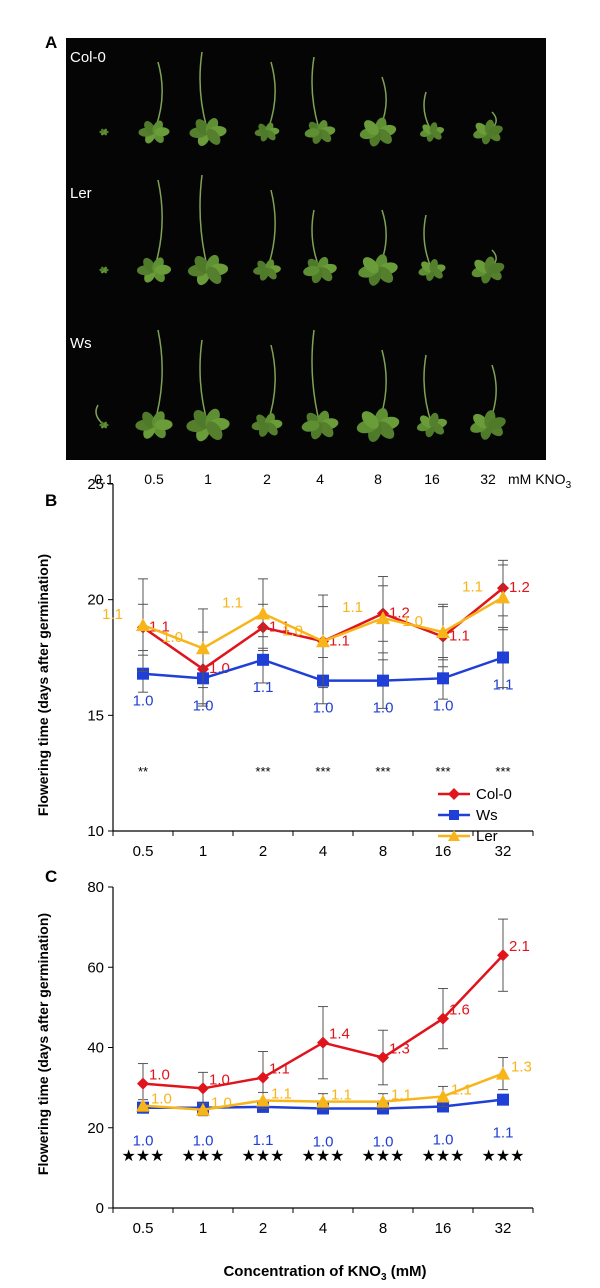  What do you see at coordinates (475, 815) in the screenshot?
I see `chart-b-legend: Col-0 Ws Ler` at bounding box center [475, 815].